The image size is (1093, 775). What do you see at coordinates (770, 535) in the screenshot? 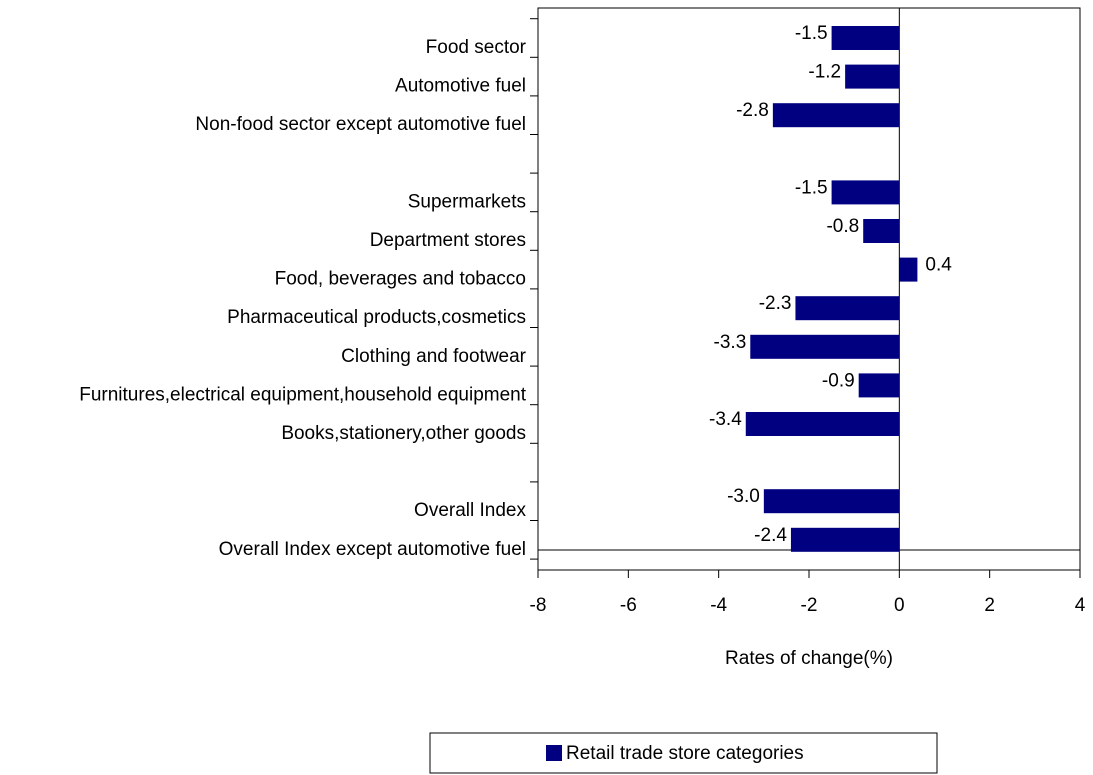
I see `value-label: -2.4` at bounding box center [770, 535].